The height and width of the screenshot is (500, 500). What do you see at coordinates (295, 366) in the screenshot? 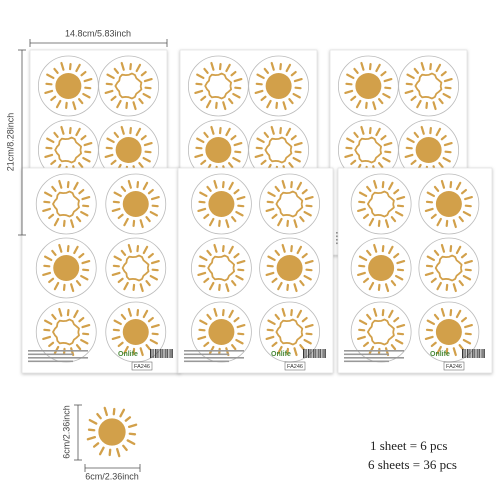
I see `footer-code-box` at bounding box center [295, 366].